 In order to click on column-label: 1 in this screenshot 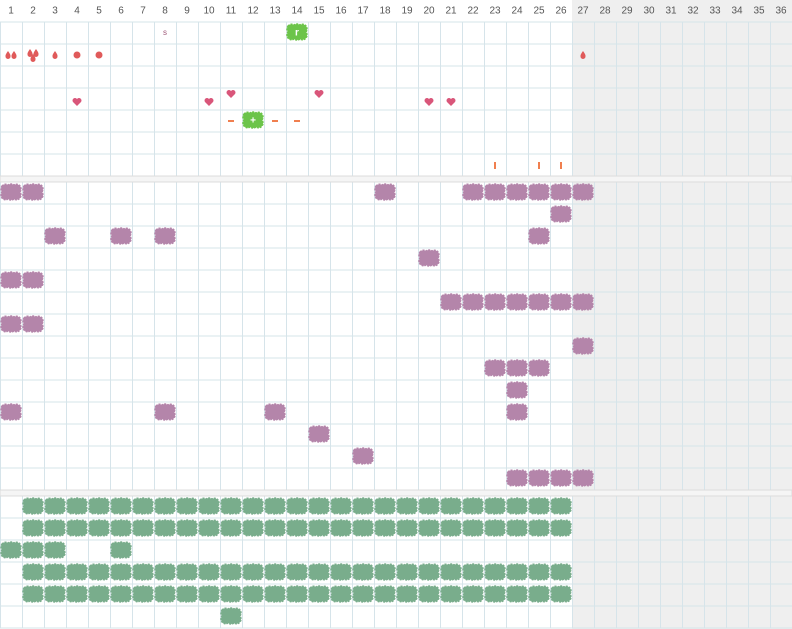, I will do `click(11, 11)`.